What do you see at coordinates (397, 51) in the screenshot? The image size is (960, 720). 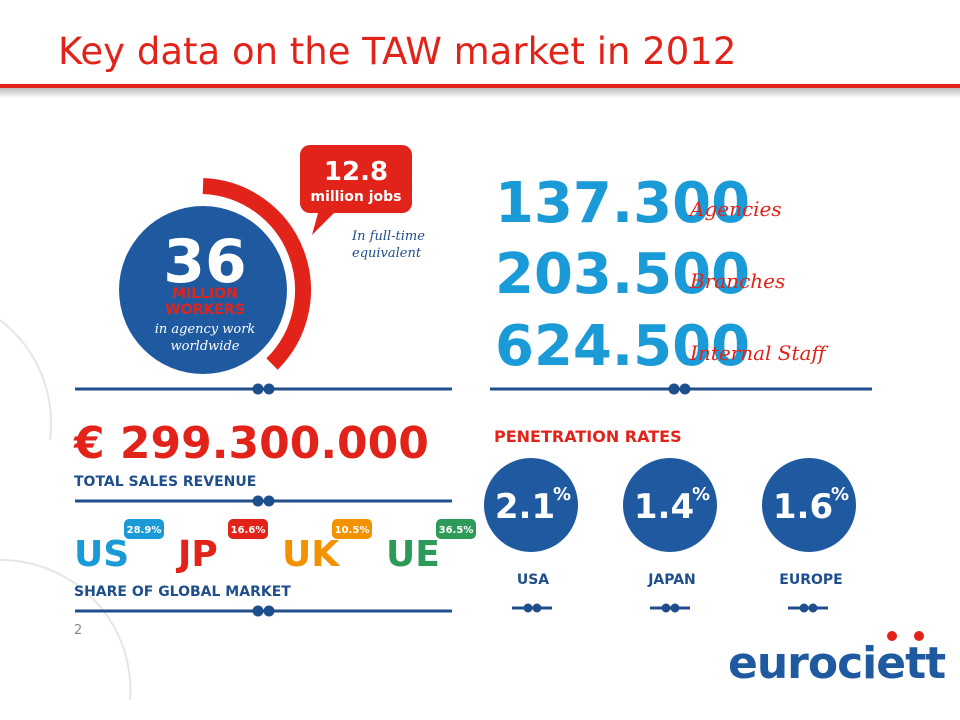 I see `title: Key data on the TAW market in 2012` at bounding box center [397, 51].